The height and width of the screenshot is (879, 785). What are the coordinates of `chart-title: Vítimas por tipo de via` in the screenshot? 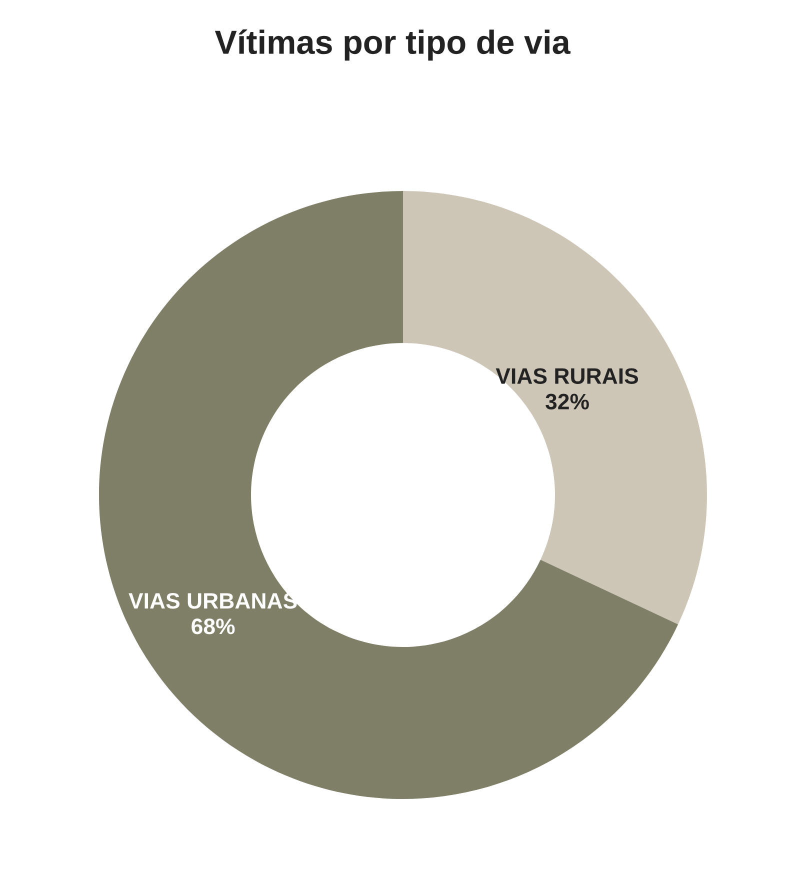 It's located at (392, 45).